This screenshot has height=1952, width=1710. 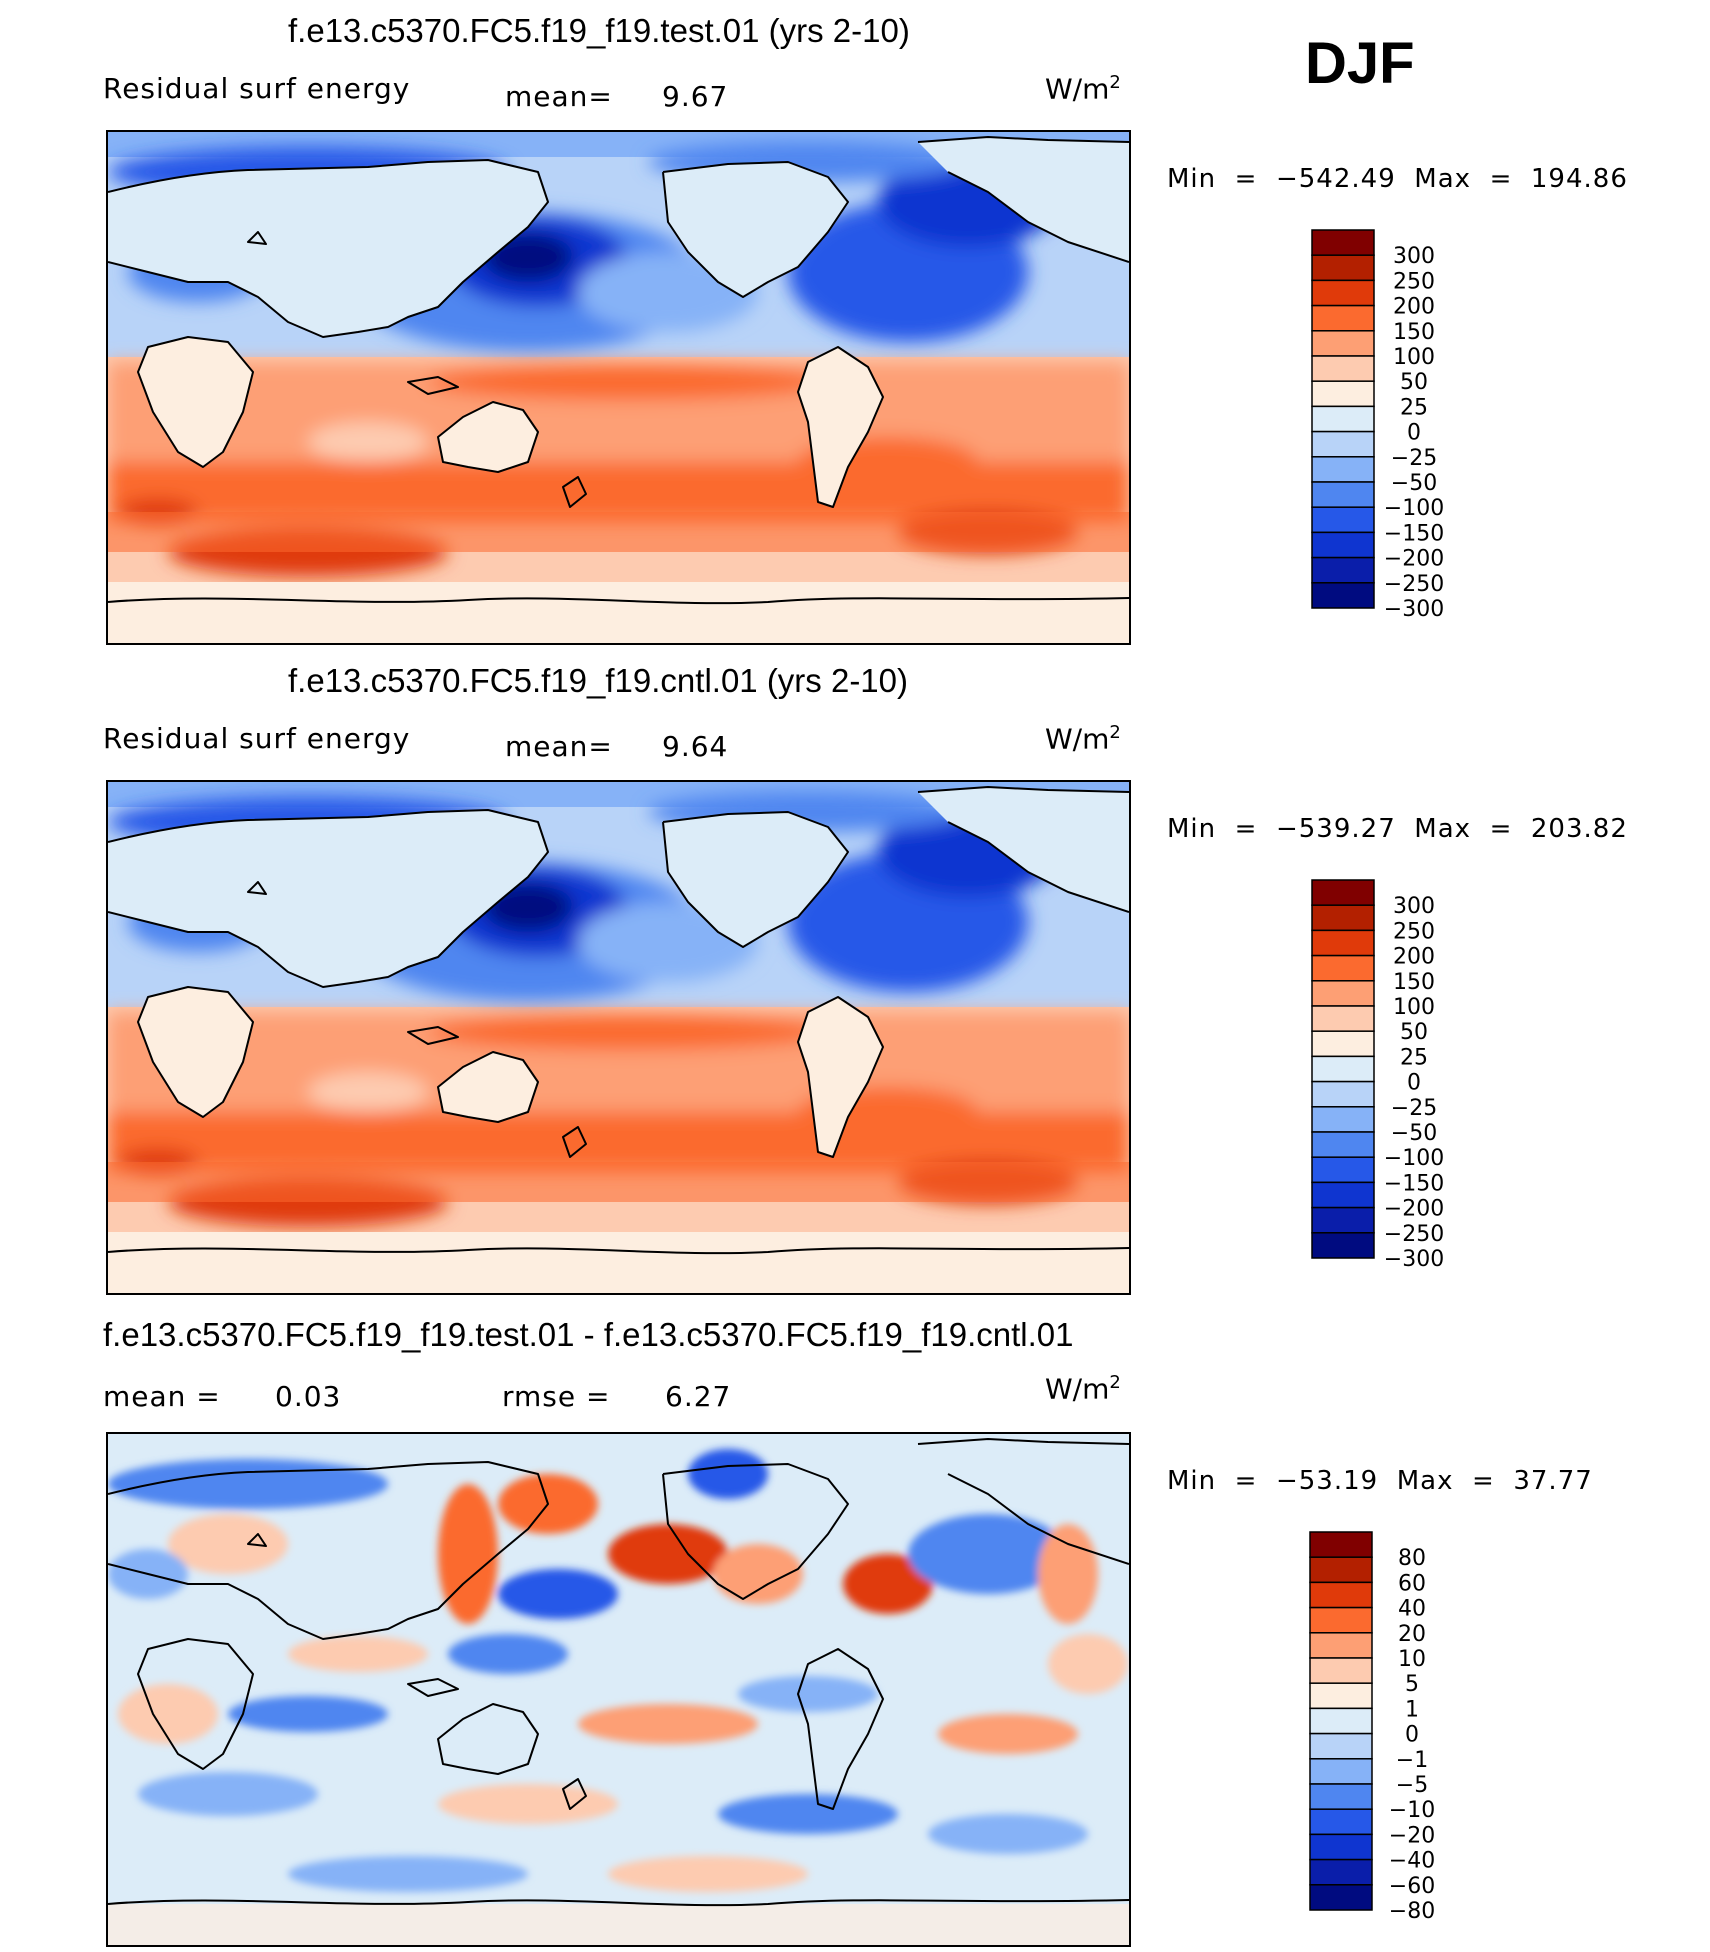 I want to click on colorbar-tick-label: −20, so click(x=1412, y=1835).